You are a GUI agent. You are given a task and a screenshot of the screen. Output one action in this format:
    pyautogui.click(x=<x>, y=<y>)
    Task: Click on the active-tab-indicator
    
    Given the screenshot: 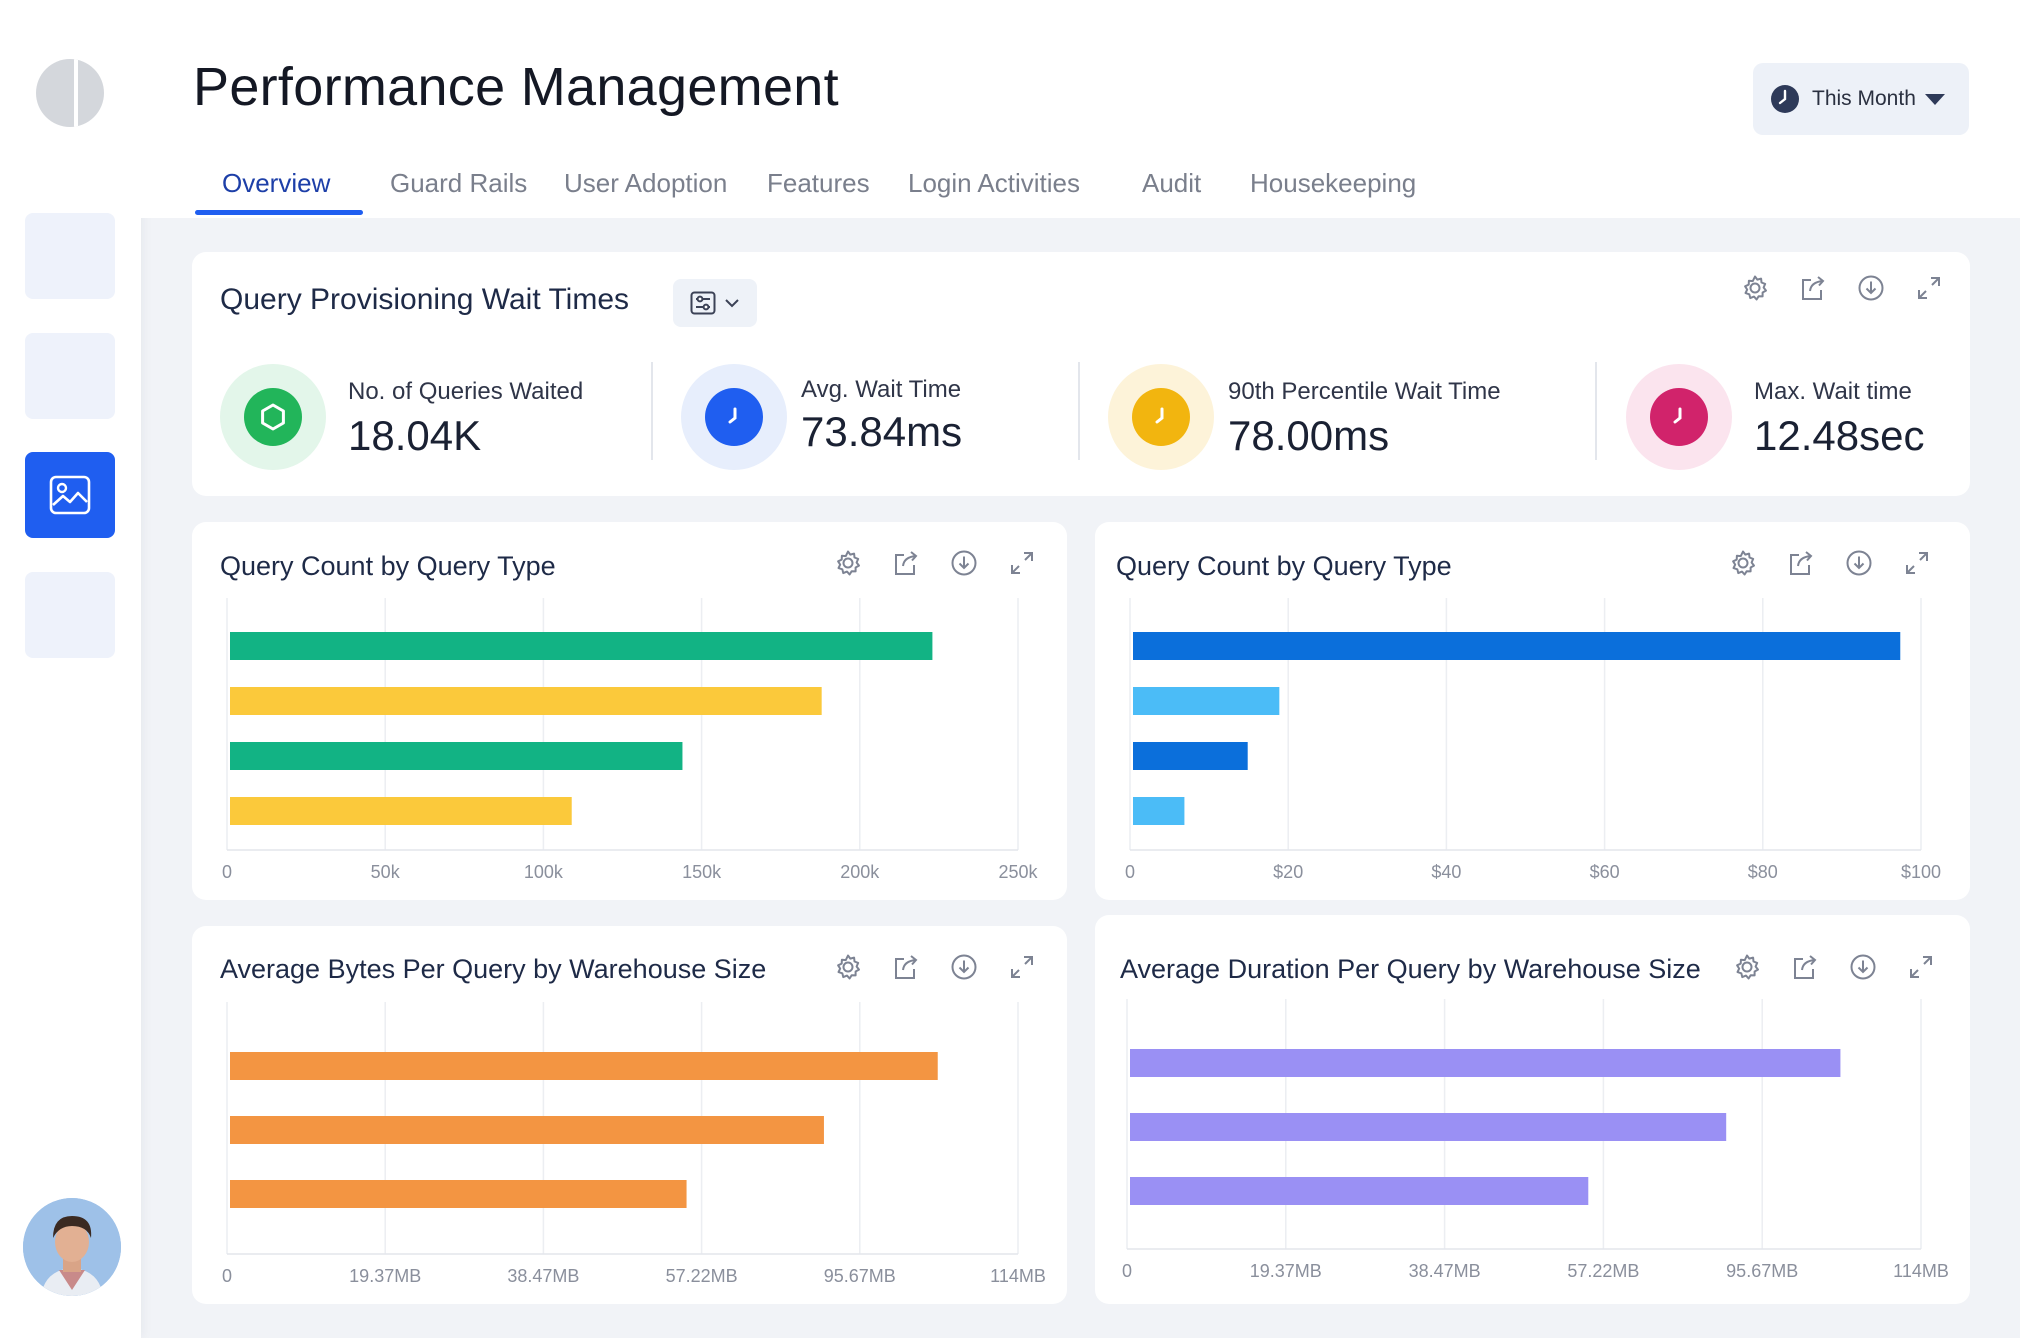 What is the action you would take?
    pyautogui.click(x=279, y=212)
    